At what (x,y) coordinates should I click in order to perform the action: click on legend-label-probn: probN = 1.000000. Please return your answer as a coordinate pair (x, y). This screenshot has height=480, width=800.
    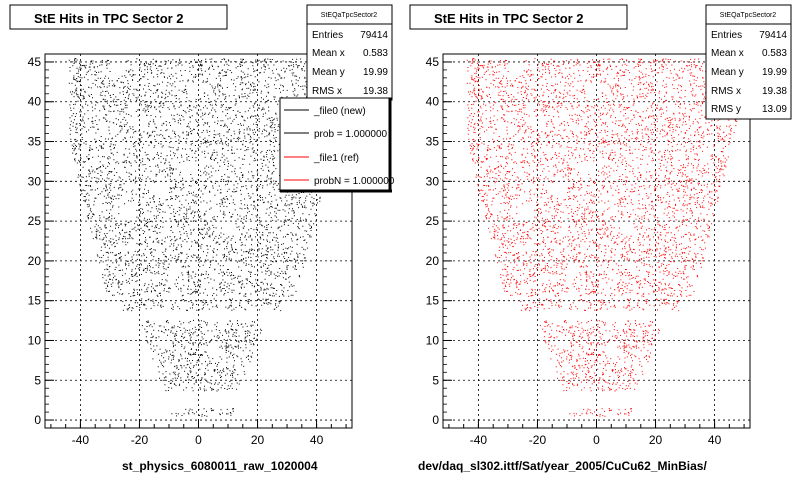
    Looking at the image, I should click on (354, 181).